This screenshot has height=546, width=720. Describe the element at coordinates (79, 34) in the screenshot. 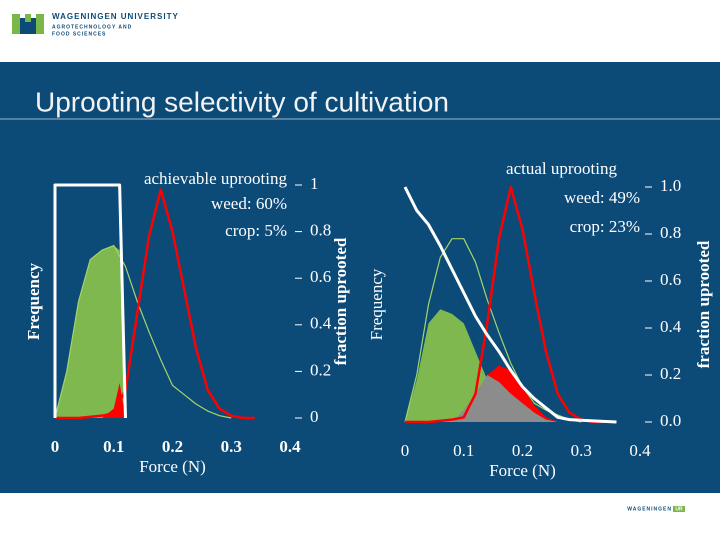

I see `department: FOOD SCIENCES` at that location.